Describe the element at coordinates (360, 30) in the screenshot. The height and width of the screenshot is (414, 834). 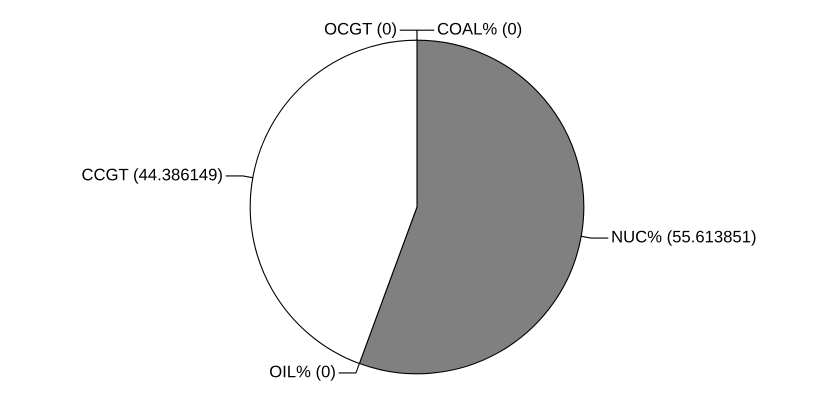
I see `legend-label: OCGT (0)` at that location.